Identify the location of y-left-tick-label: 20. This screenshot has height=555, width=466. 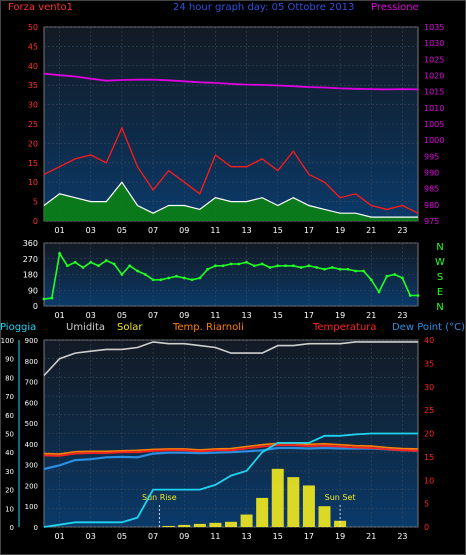
(33, 143).